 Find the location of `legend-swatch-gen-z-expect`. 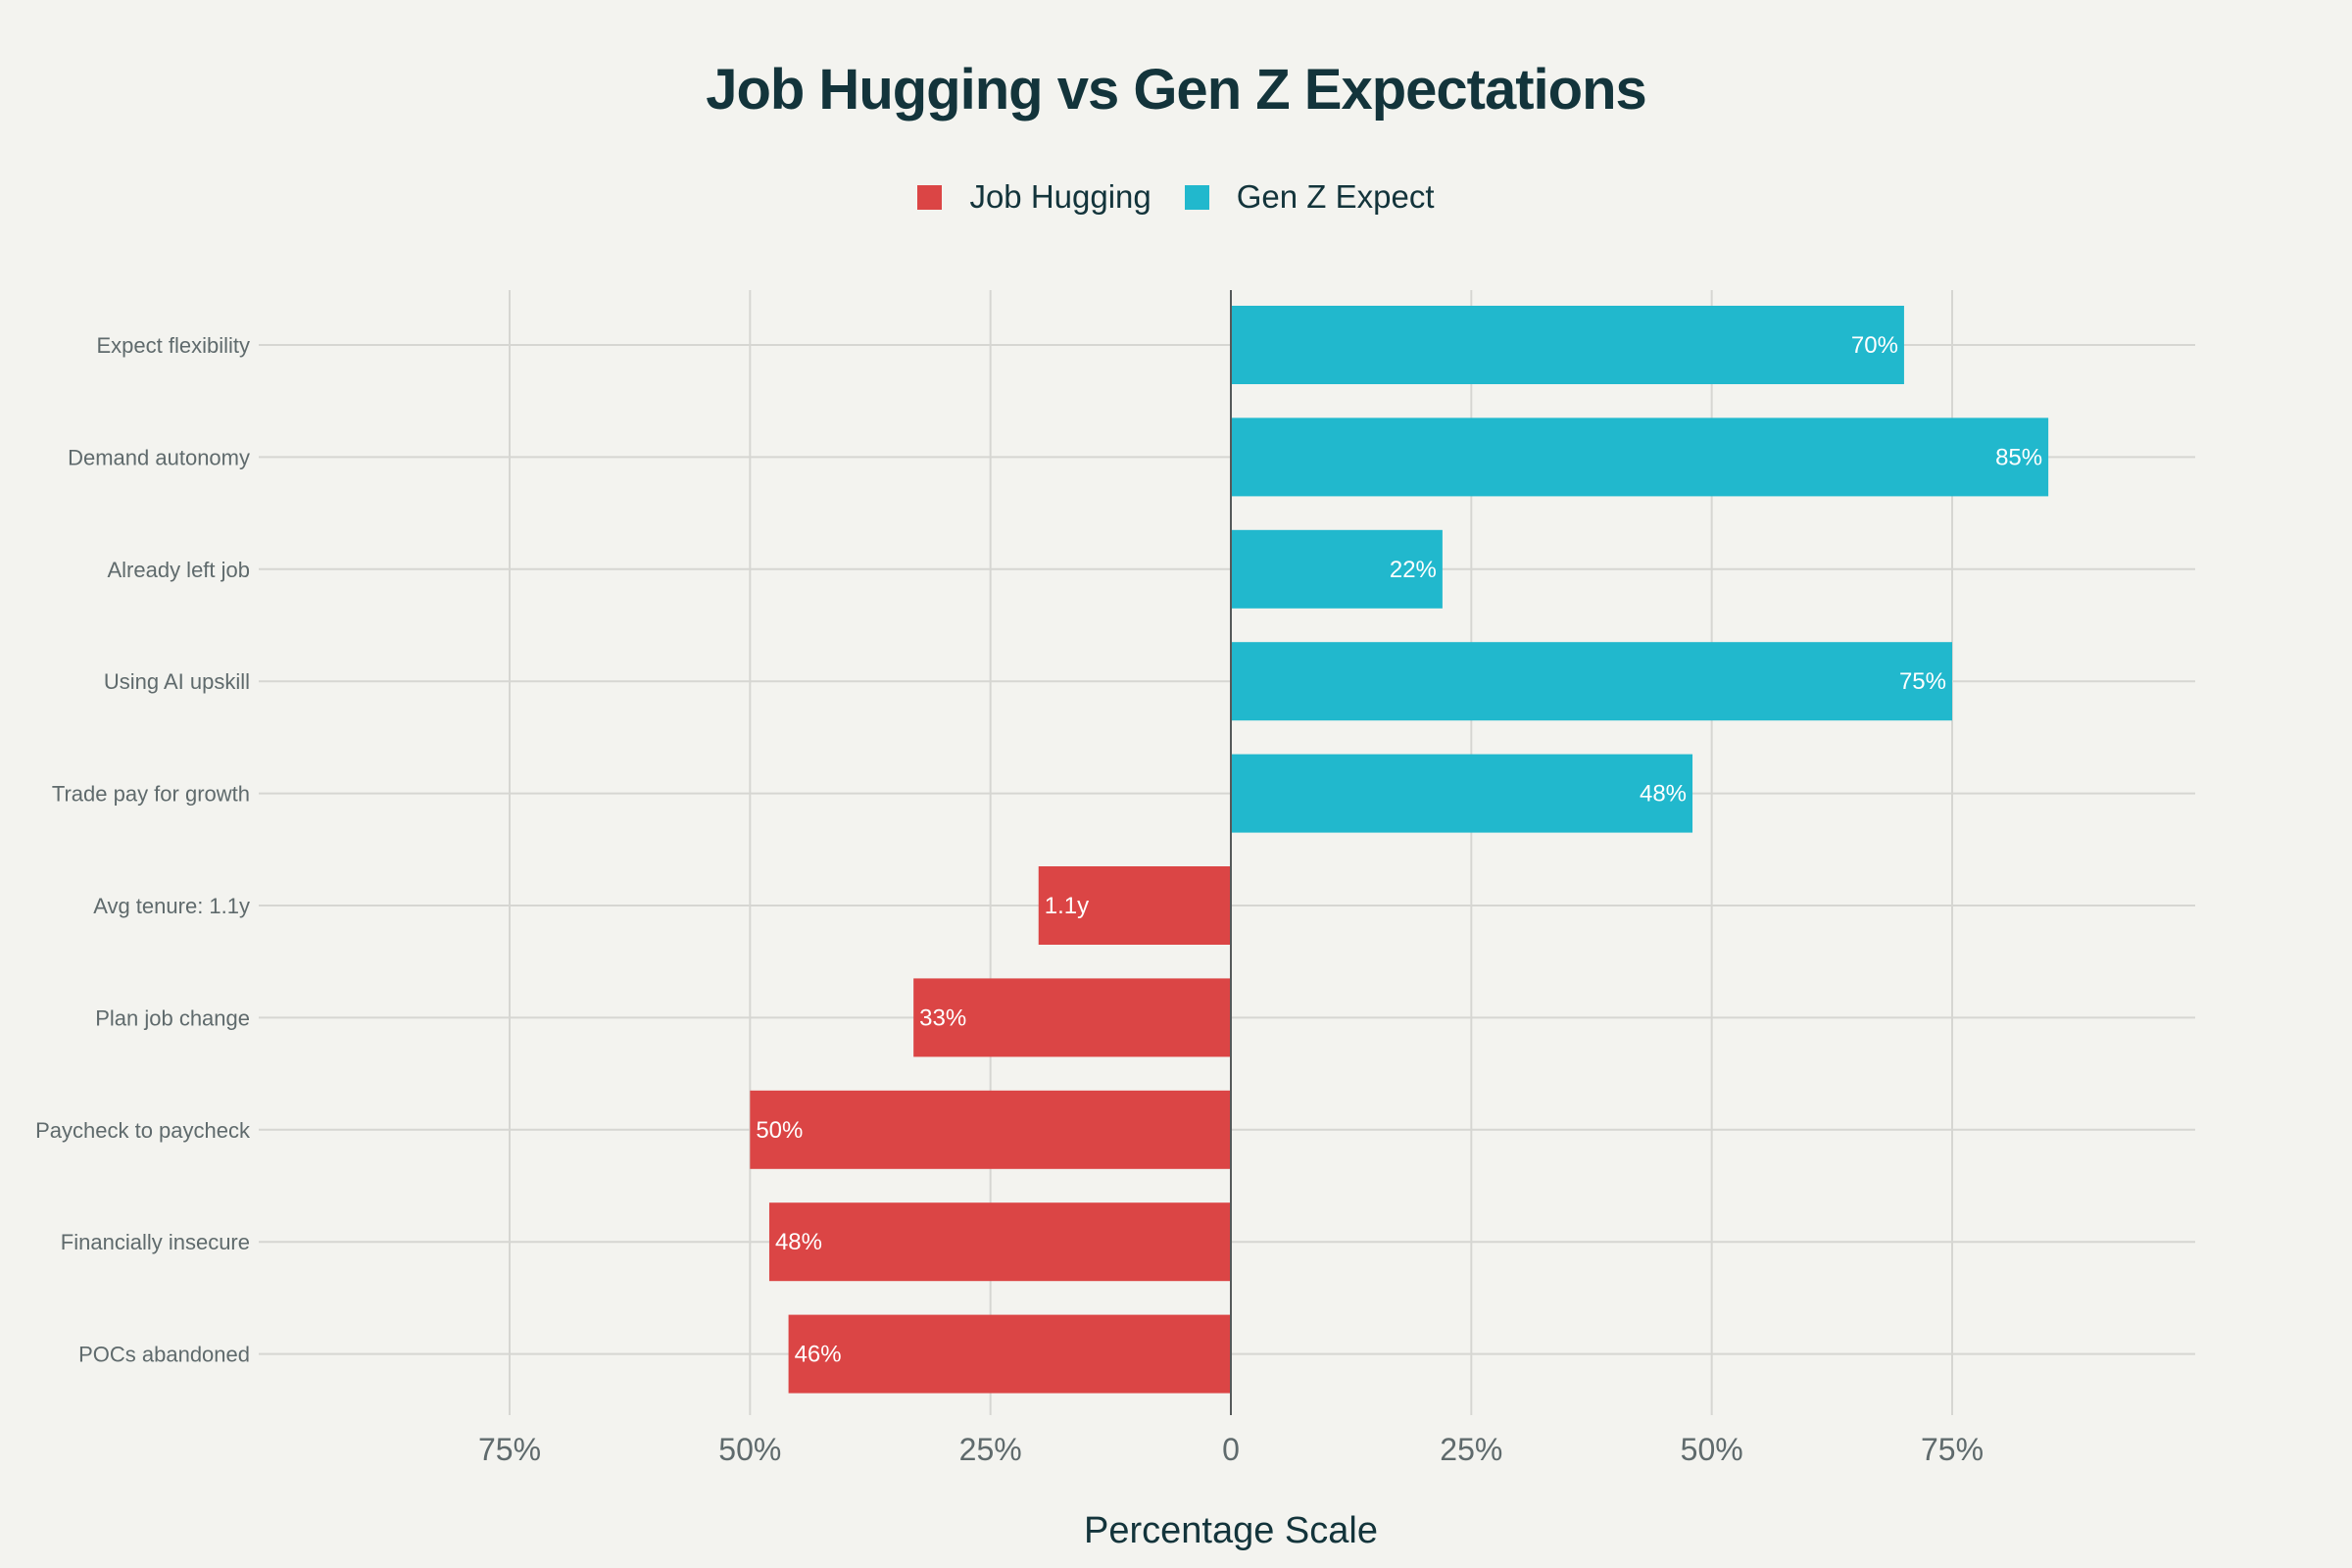

legend-swatch-gen-z-expect is located at coordinates (1196, 197).